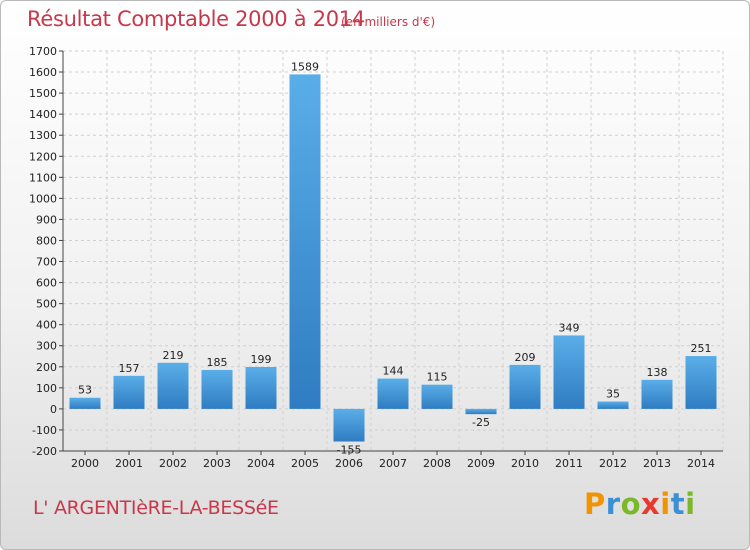  What do you see at coordinates (305, 463) in the screenshot?
I see `x-tick-label: 2005` at bounding box center [305, 463].